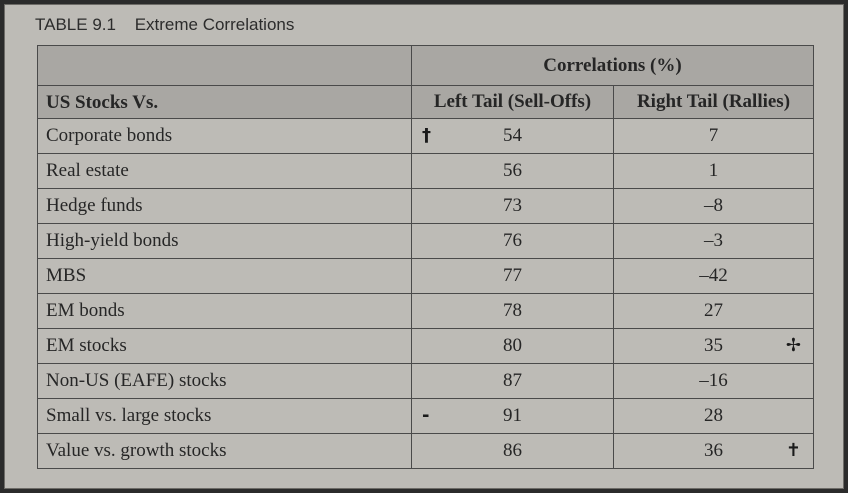 The height and width of the screenshot is (493, 848). I want to click on left-tail-number: 78, so click(512, 310).